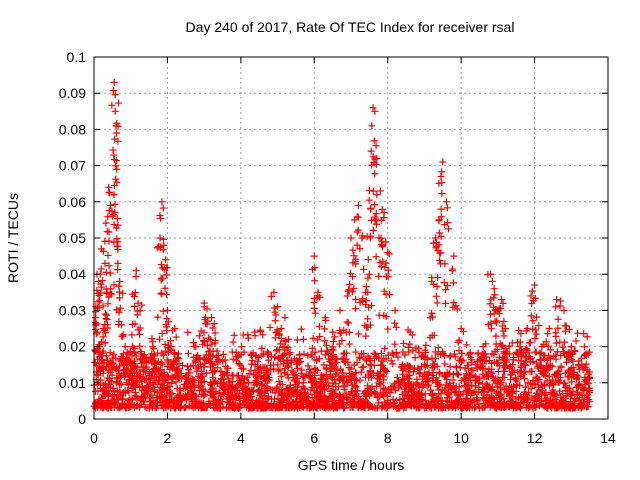  Describe the element at coordinates (72, 129) in the screenshot. I see `y-tick-label: 0.08` at that location.